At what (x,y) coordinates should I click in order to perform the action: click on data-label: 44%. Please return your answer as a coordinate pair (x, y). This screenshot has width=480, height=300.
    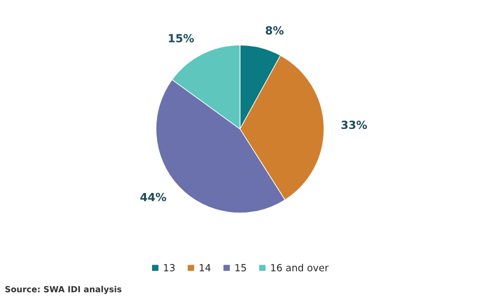
    Looking at the image, I should click on (153, 197).